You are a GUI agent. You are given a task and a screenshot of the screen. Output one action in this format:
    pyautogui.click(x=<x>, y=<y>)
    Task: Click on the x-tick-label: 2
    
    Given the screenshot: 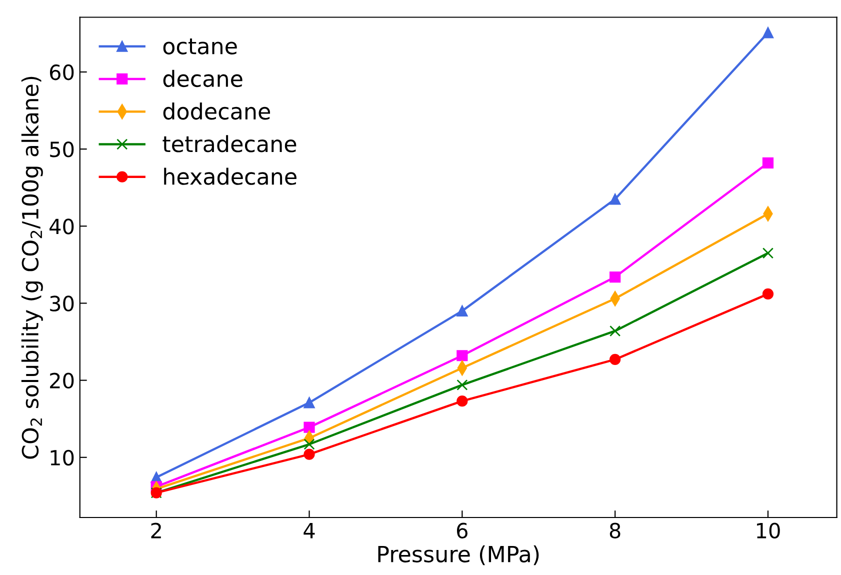 What is the action you would take?
    pyautogui.click(x=156, y=530)
    